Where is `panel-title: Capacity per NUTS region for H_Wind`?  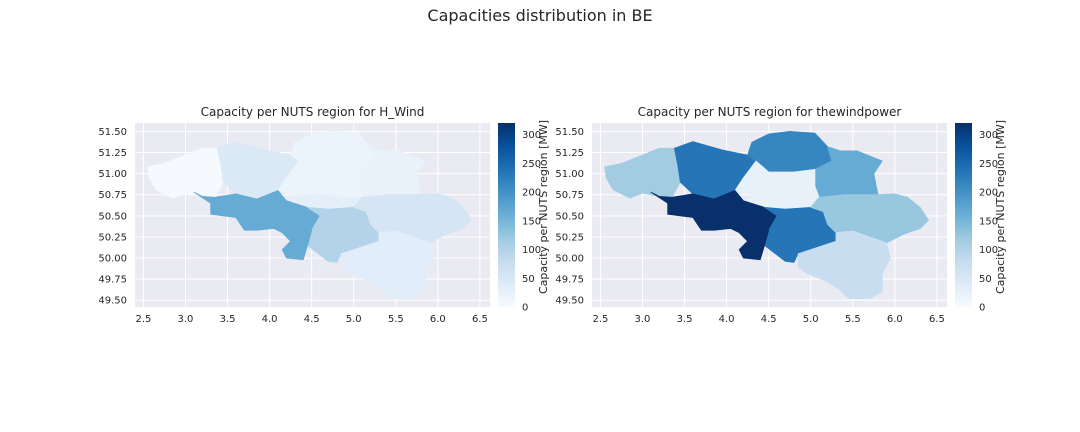
panel-title: Capacity per NUTS region for H_Wind is located at coordinates (313, 112).